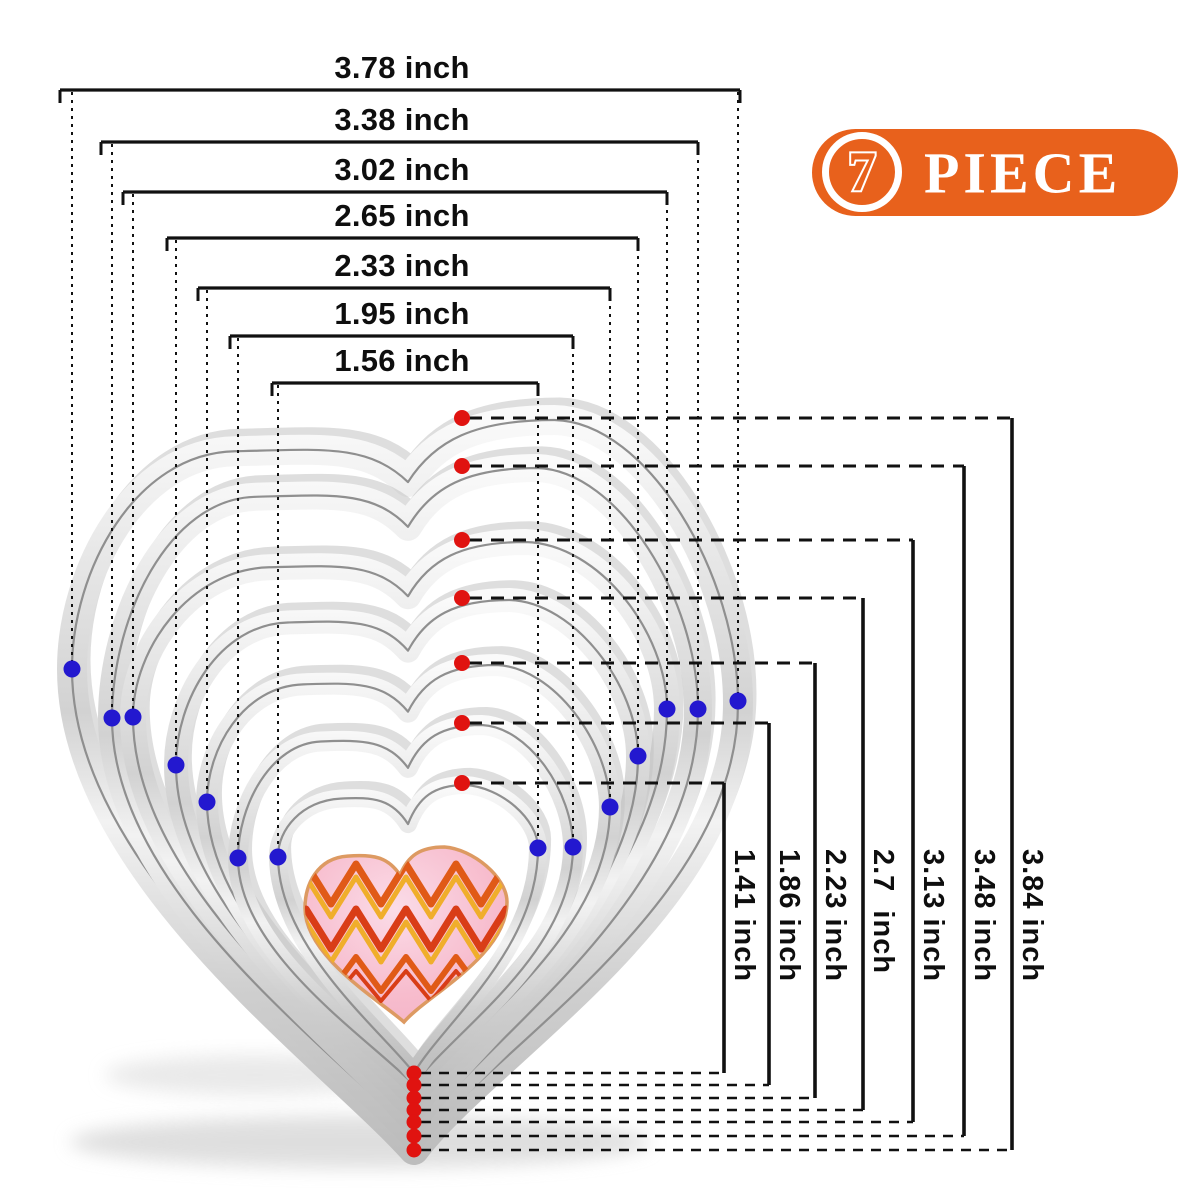 The image size is (1204, 1204). I want to click on piece-count-number: 7, so click(862, 172).